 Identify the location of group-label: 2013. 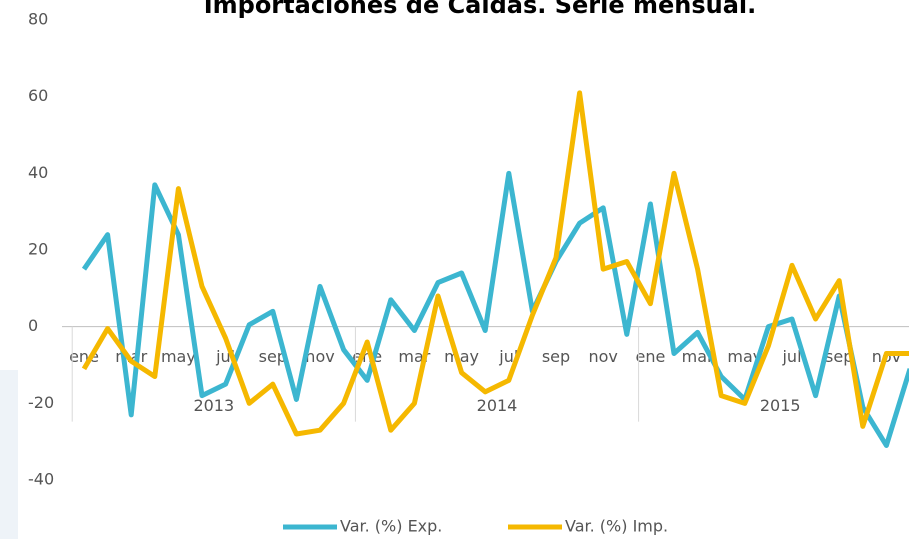
(213, 405).